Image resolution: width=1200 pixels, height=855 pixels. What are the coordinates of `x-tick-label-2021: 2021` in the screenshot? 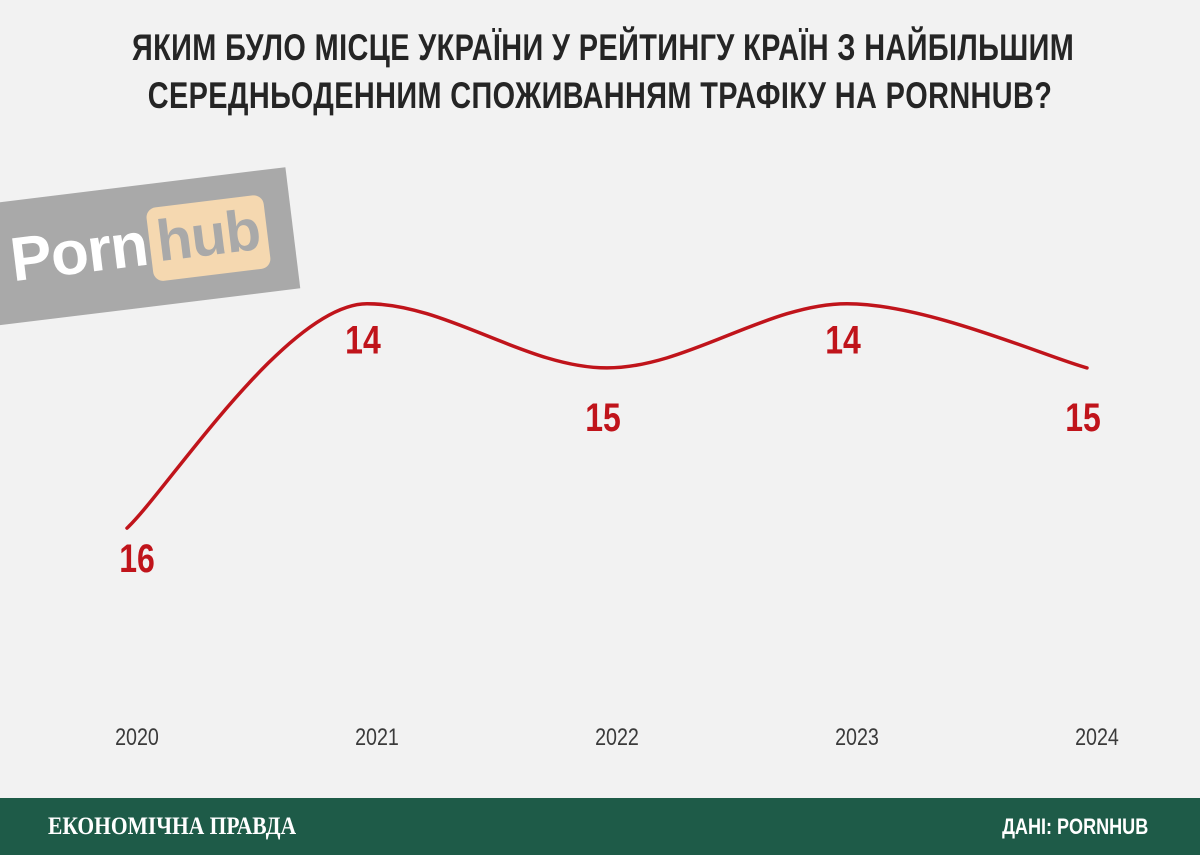 It's located at (377, 736).